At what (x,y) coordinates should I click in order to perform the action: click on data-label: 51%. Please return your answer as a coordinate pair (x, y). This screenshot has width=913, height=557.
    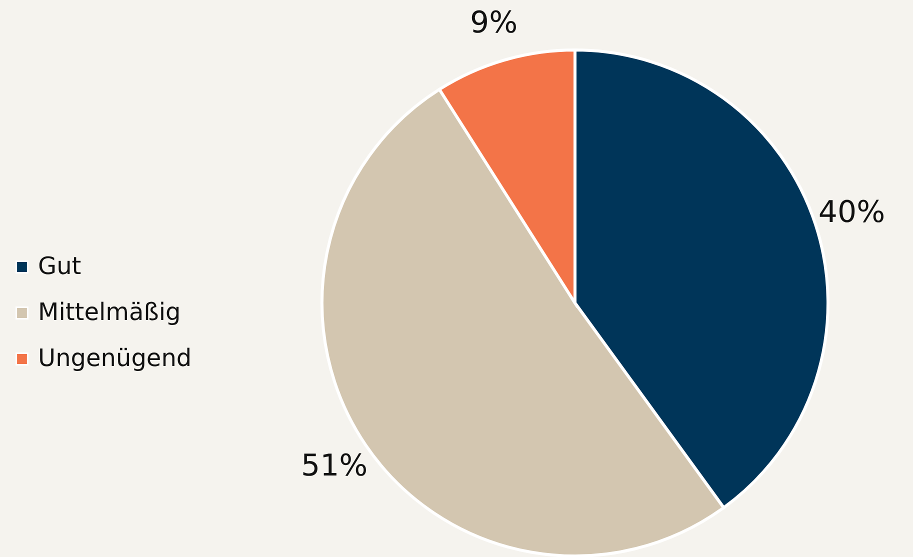
    Looking at the image, I should click on (334, 466).